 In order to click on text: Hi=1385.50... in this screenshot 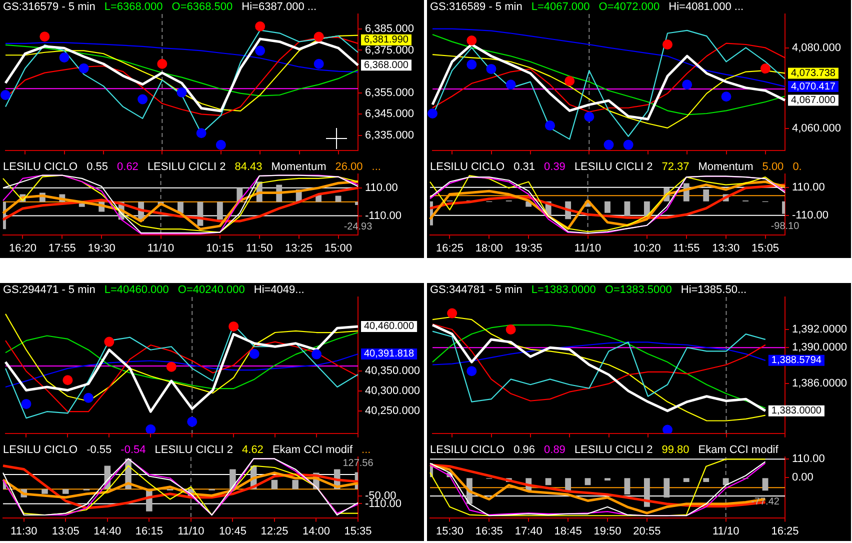, I will do `click(713, 290)`.